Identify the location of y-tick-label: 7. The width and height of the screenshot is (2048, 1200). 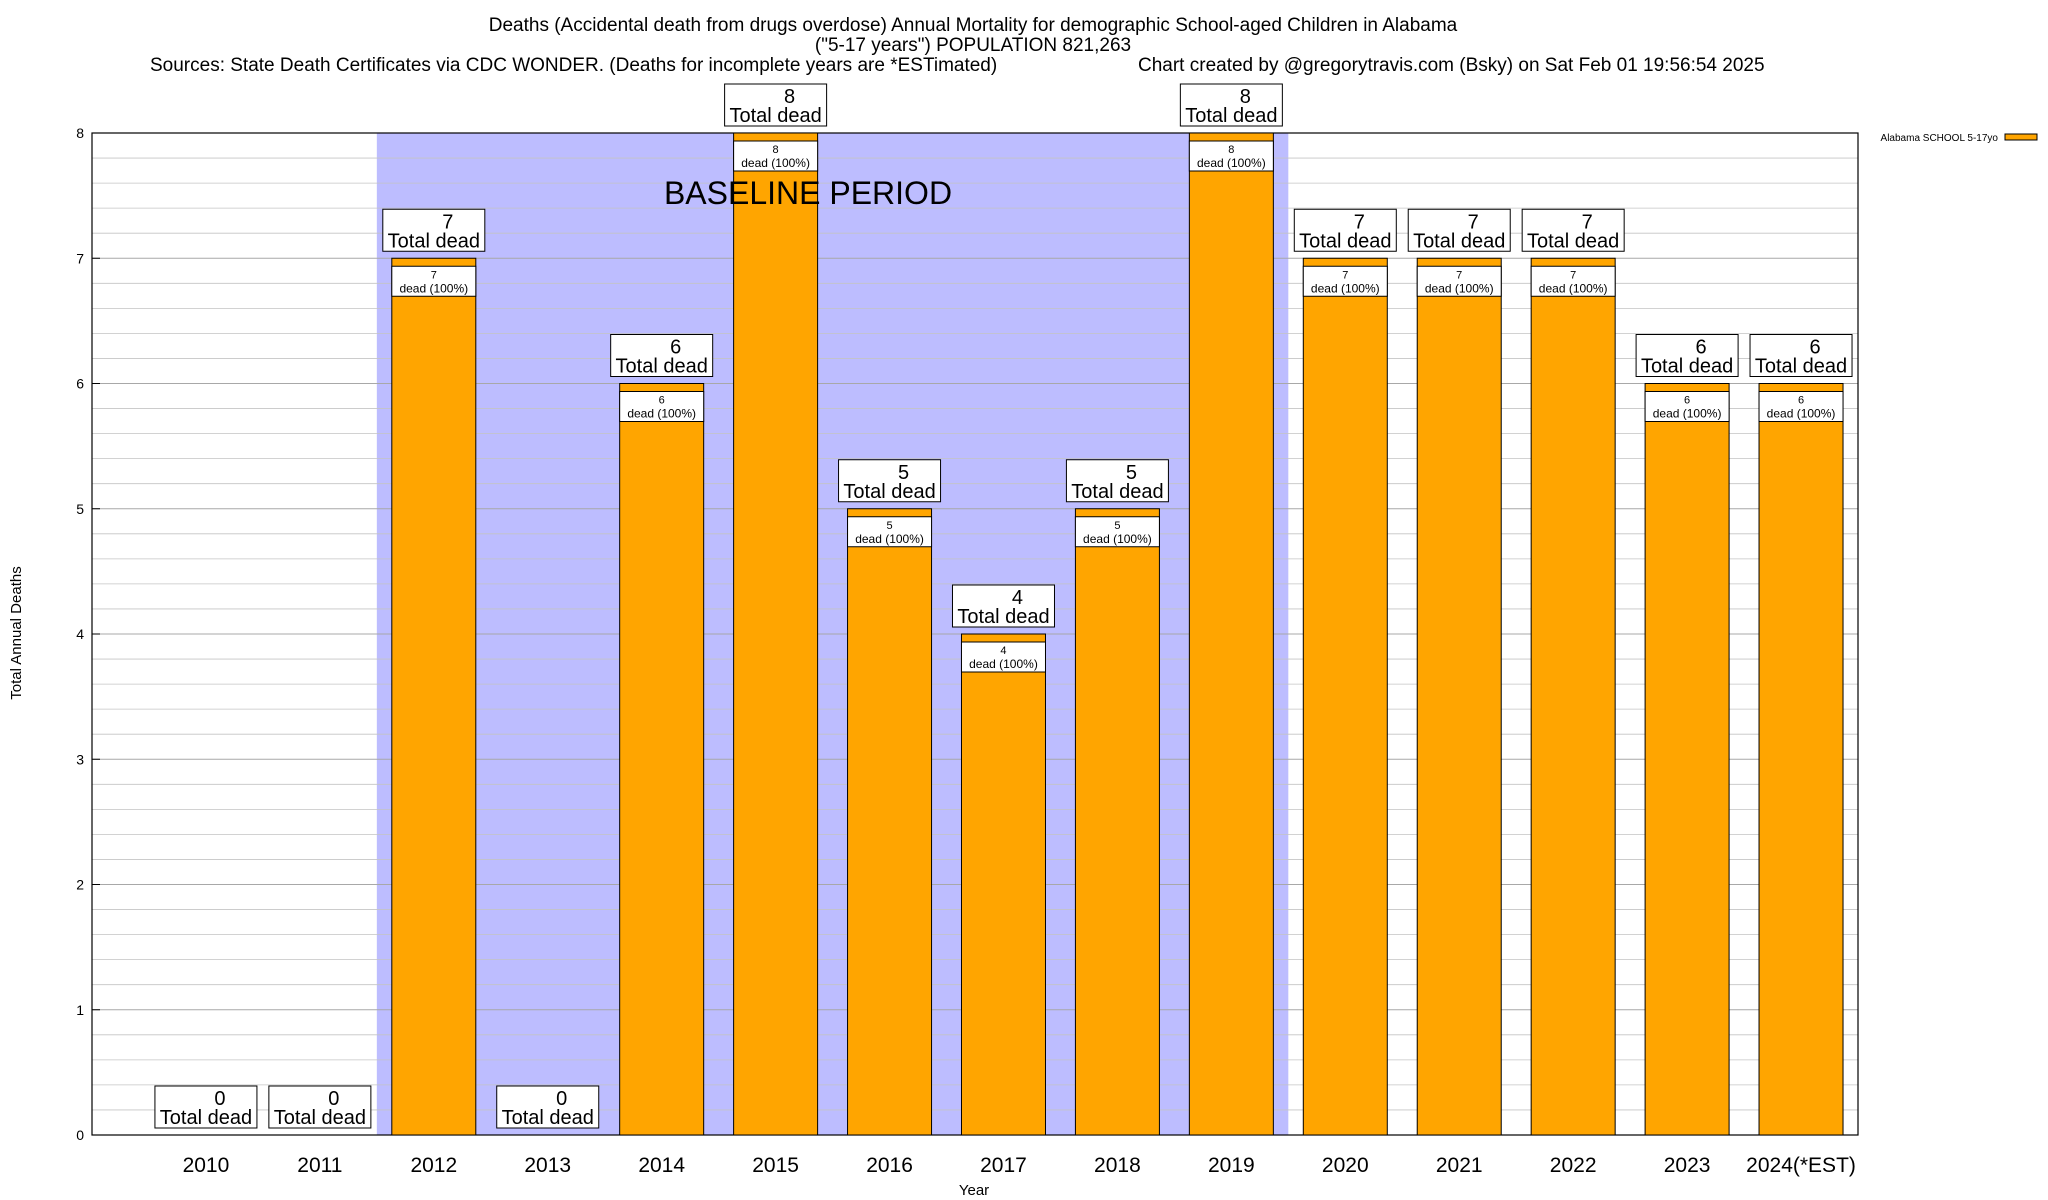
(80, 258).